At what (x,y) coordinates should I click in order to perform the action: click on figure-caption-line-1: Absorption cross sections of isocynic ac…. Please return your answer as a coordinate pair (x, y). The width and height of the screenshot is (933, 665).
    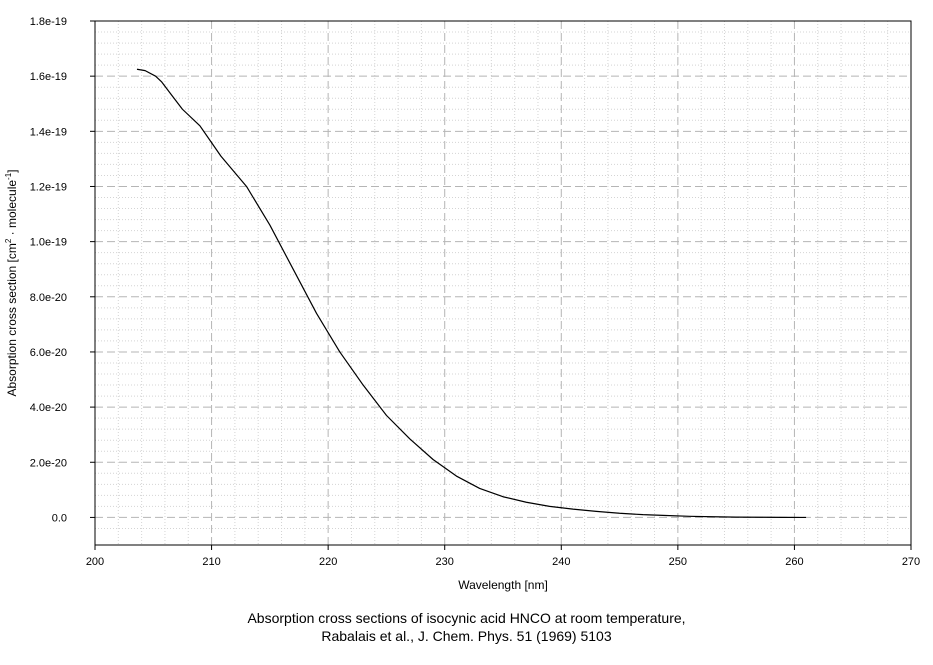
    Looking at the image, I should click on (466, 618).